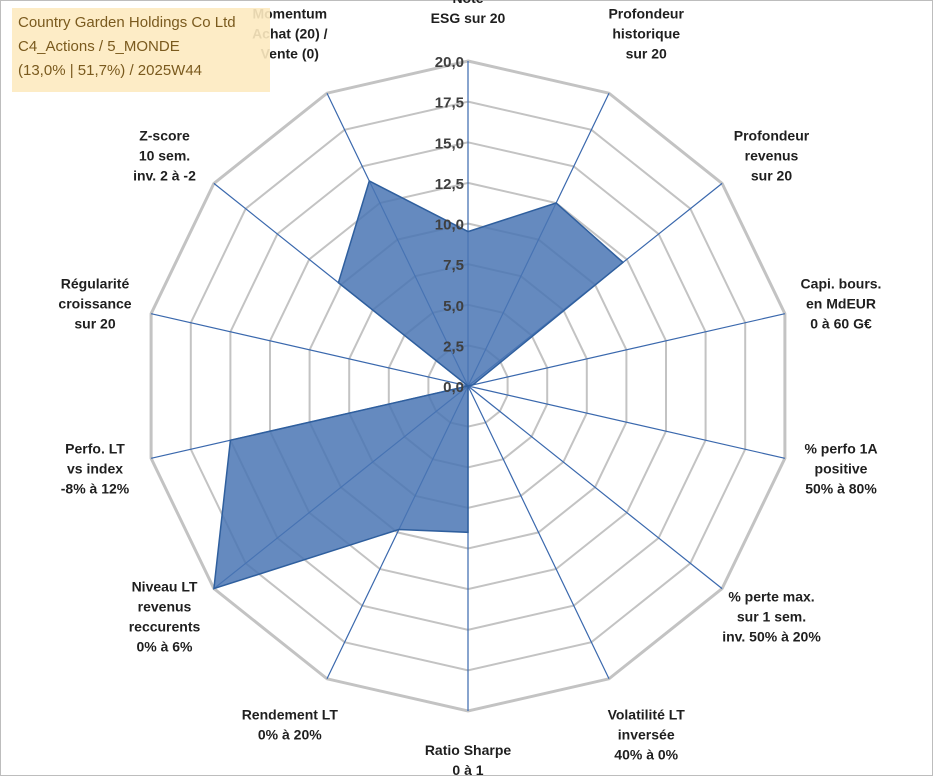  I want to click on axis-label-1: Profondeur historique sur 20, so click(646, 34).